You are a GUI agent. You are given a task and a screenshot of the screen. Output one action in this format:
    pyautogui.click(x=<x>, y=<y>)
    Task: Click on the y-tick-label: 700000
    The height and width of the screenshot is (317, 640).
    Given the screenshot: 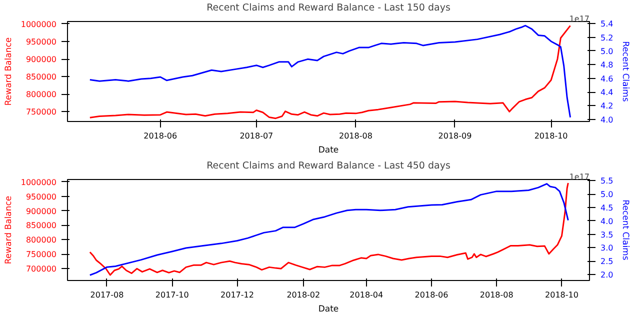 What is the action you would take?
    pyautogui.click(x=41, y=269)
    